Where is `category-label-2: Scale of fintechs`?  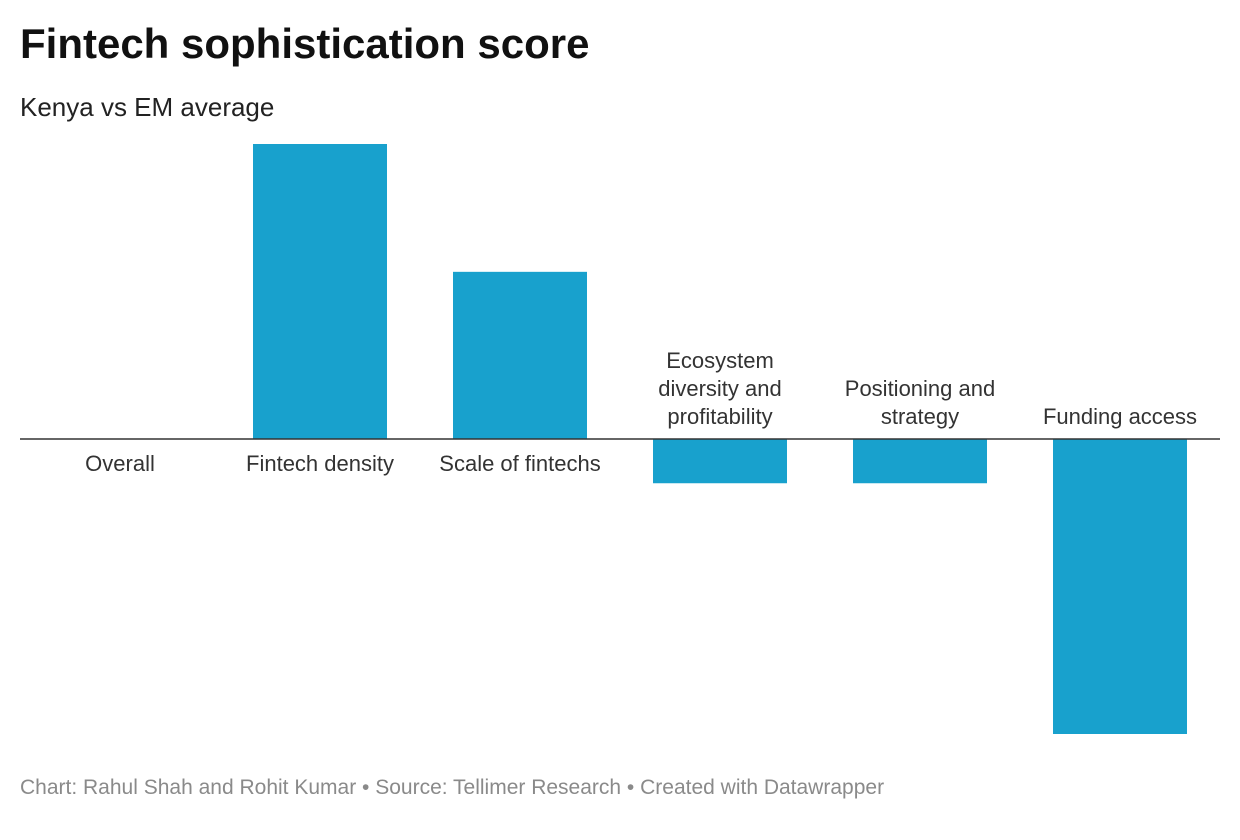 category-label-2: Scale of fintechs is located at coordinates (519, 463).